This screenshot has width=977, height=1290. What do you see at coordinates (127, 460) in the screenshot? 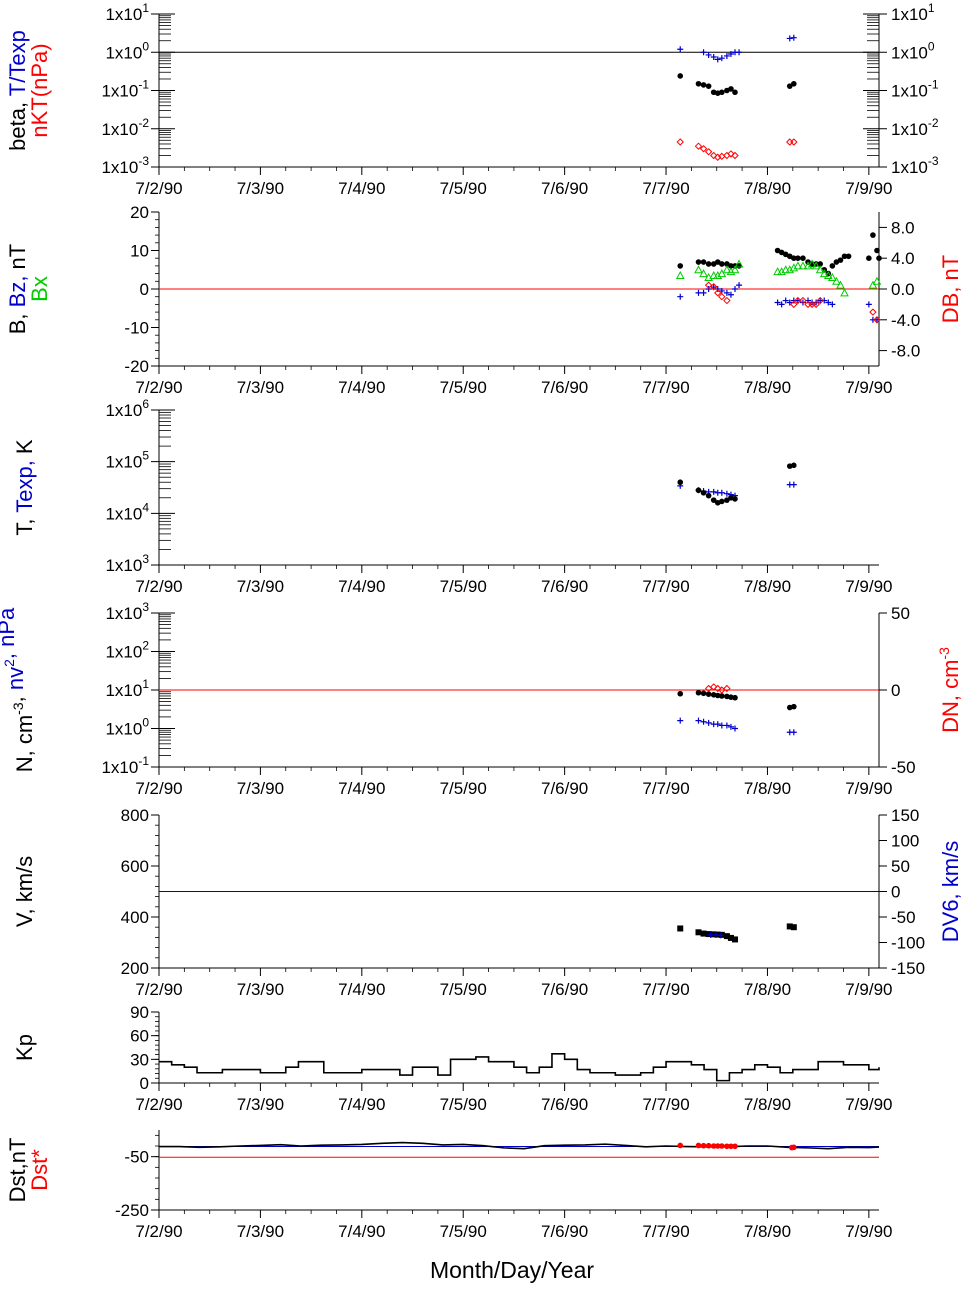
I see `y-tick-label: 1x10⁵` at bounding box center [127, 460].